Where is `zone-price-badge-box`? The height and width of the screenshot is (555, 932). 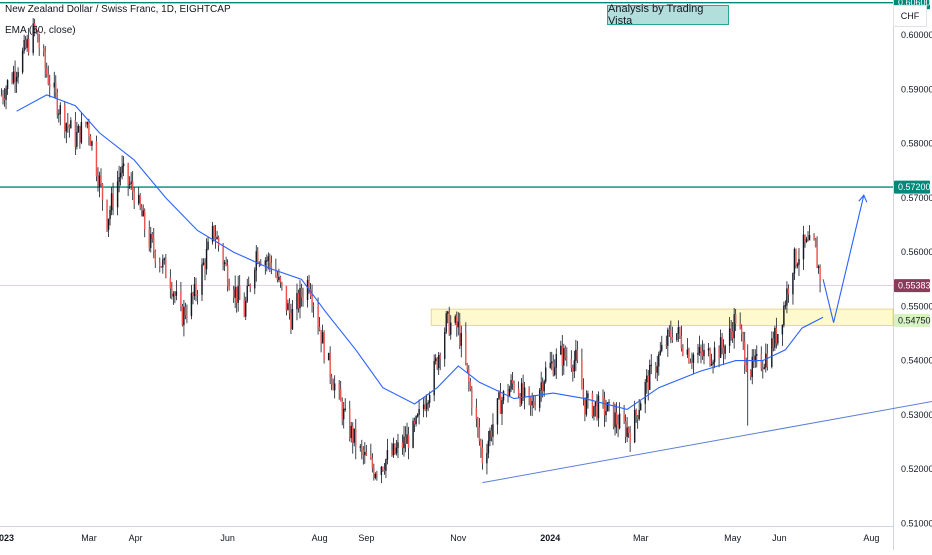 zone-price-badge-box is located at coordinates (912, 320).